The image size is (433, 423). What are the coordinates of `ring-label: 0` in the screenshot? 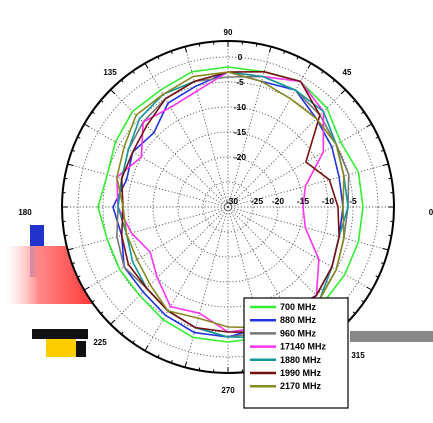 It's located at (240, 57).